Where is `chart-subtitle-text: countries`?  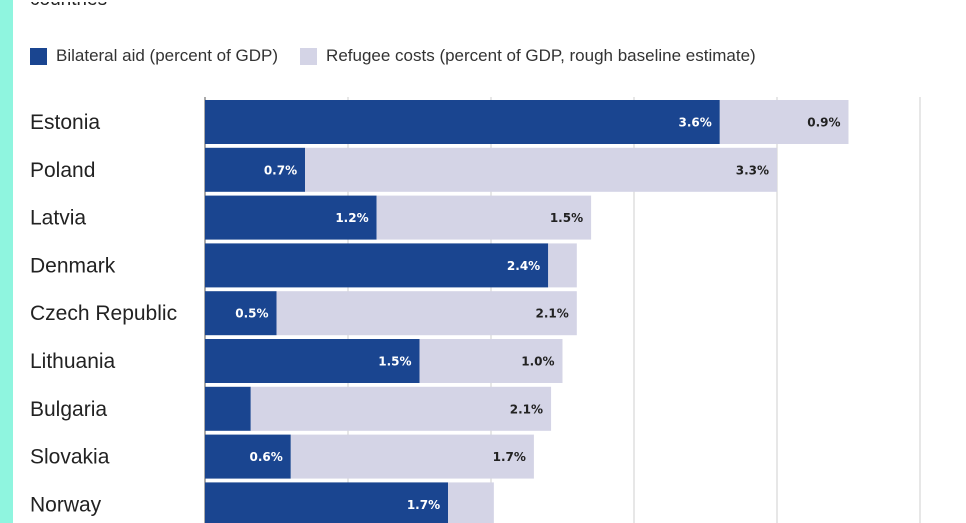
chart-subtitle-text: countries is located at coordinates (68, 6).